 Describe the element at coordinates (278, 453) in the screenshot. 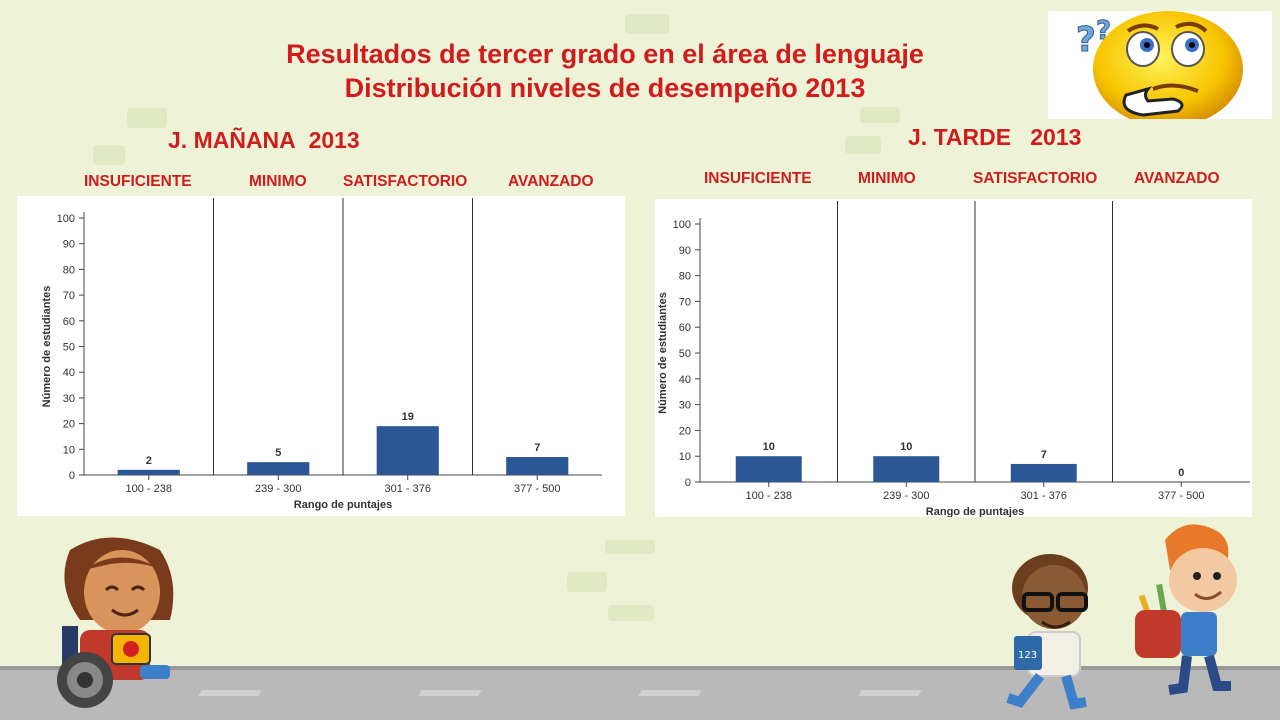

I see `bar-value-label: 5` at that location.